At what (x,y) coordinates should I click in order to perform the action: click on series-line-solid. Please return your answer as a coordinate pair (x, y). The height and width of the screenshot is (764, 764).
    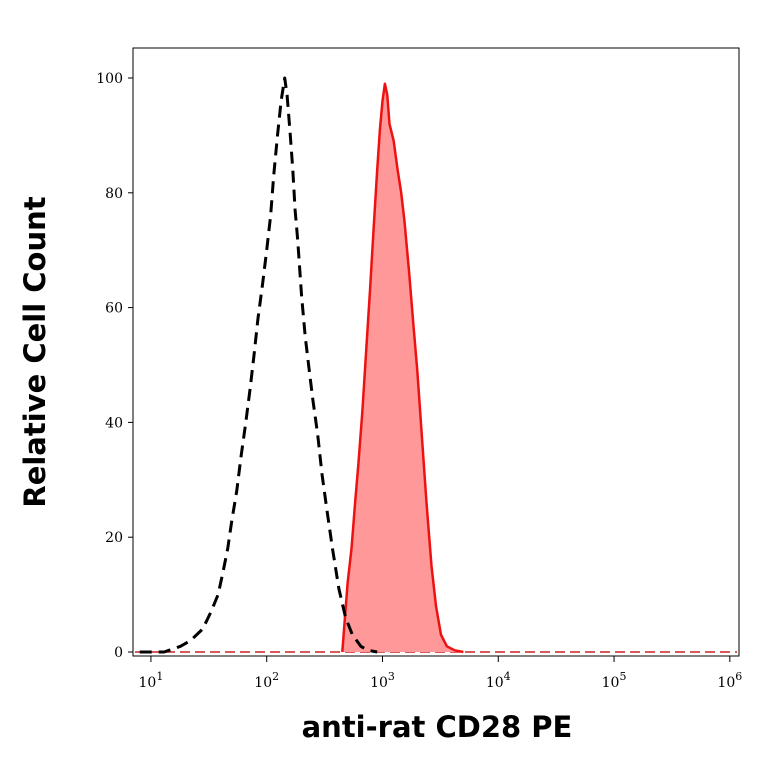
    Looking at the image, I should click on (402, 368).